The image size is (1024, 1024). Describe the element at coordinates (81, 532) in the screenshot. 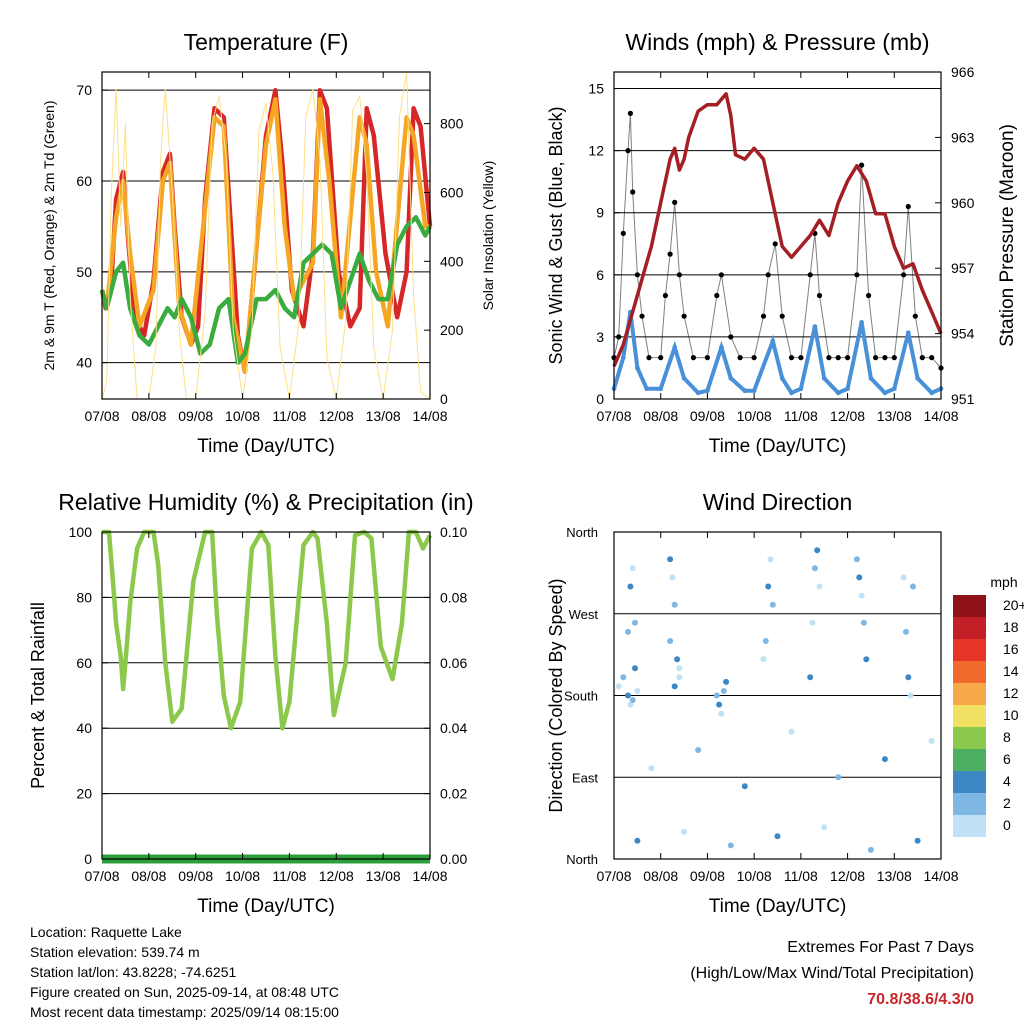

I see `y-tick-label: 100` at that location.